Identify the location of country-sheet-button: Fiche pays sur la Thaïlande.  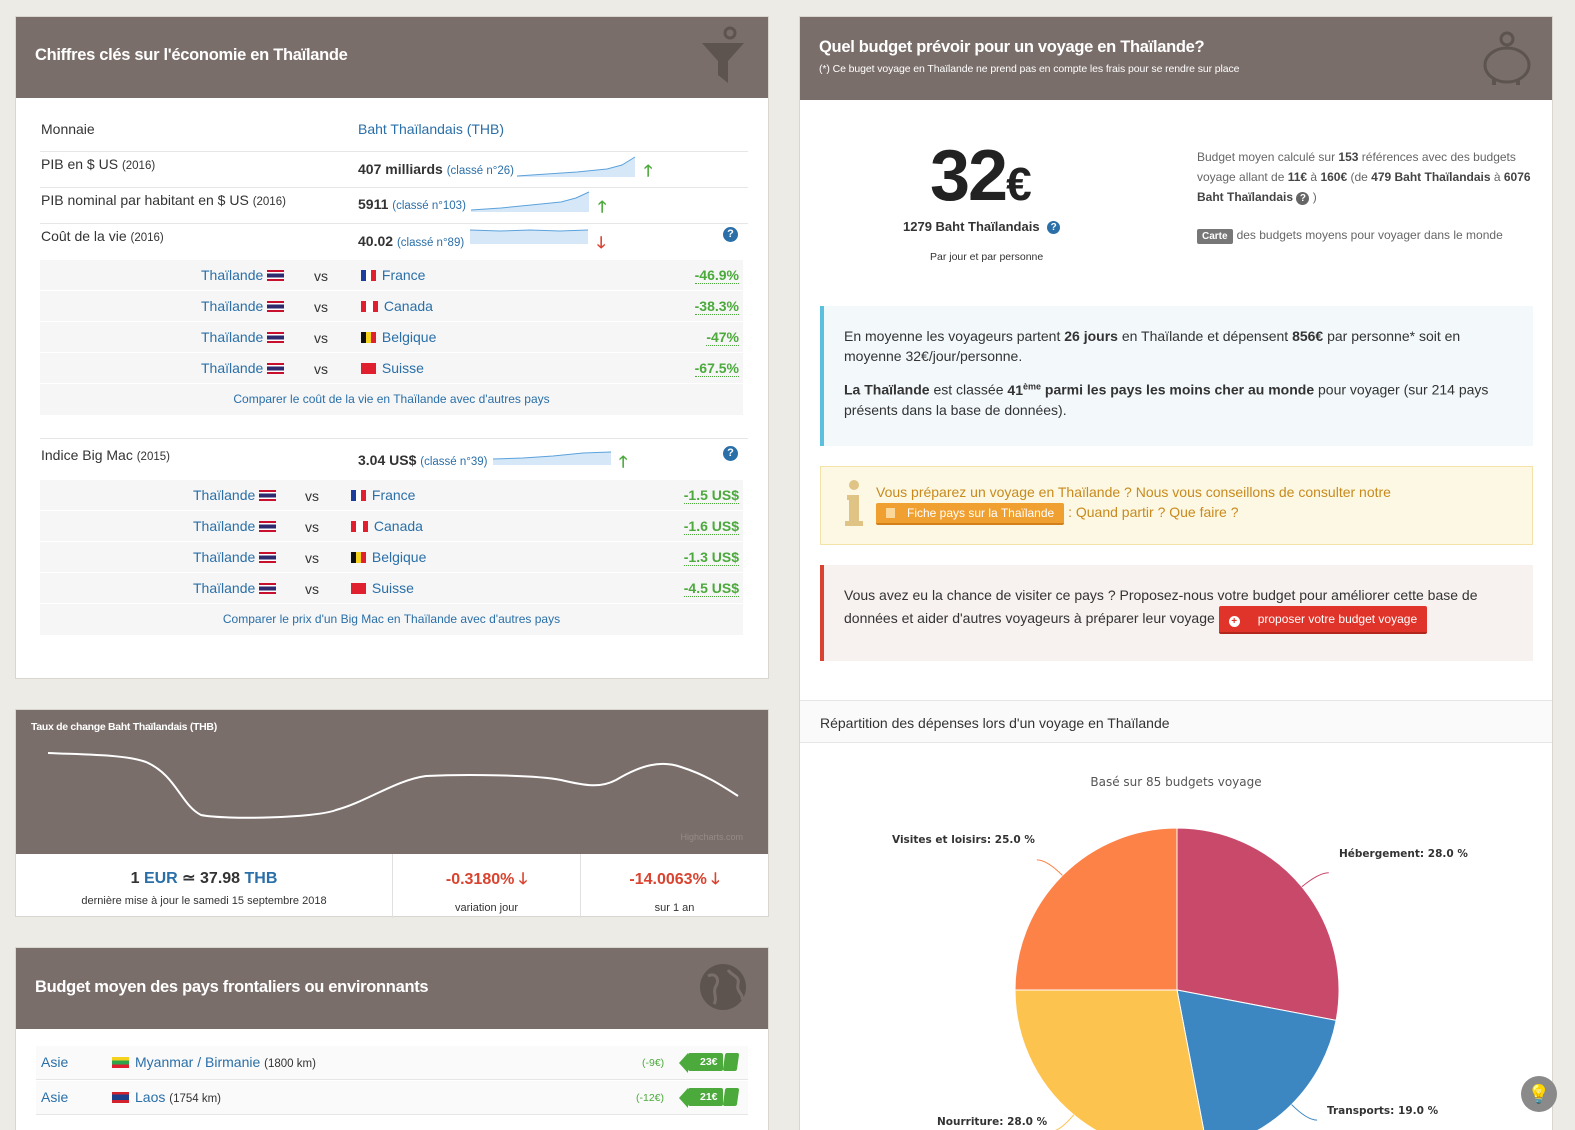
(970, 514).